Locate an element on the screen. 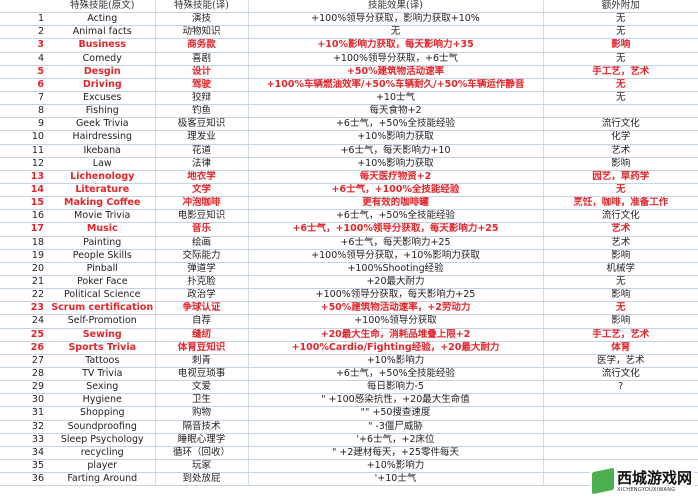  row-index: 18 is located at coordinates (25, 243).